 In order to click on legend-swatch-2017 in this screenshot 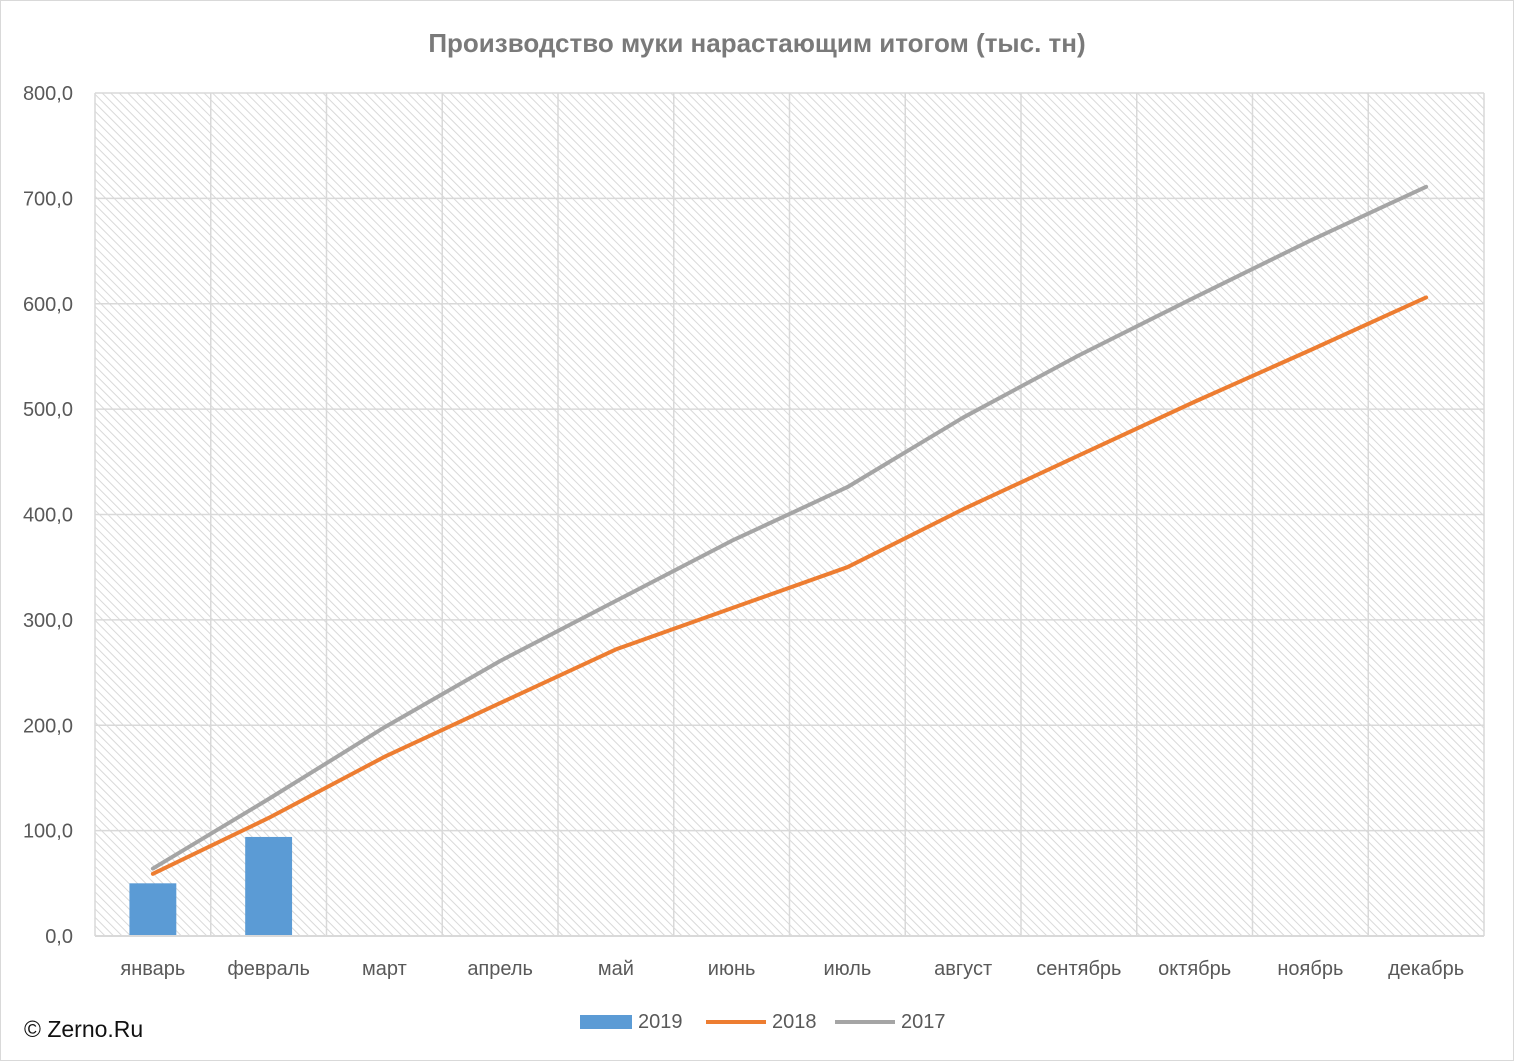, I will do `click(865, 1022)`.